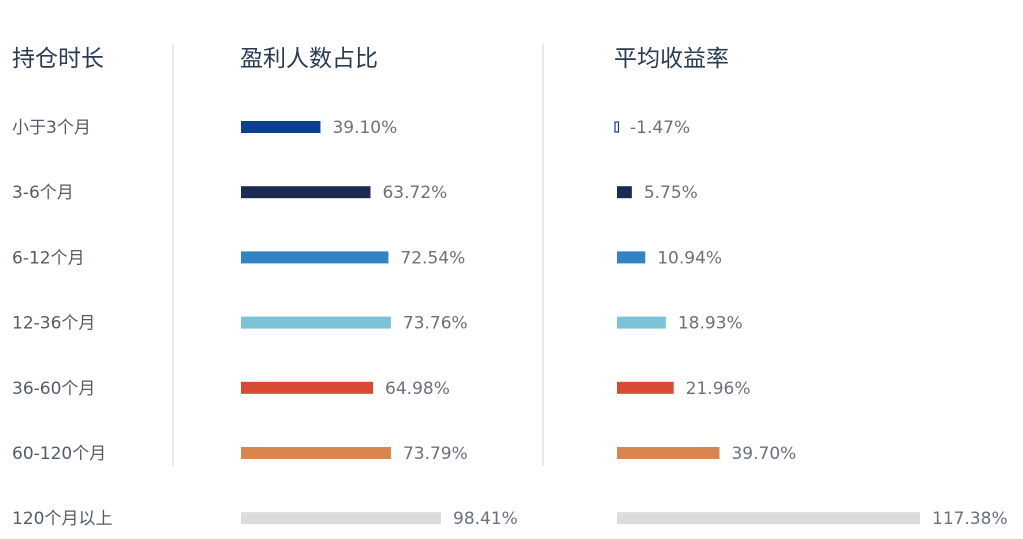  What do you see at coordinates (364, 128) in the screenshot?
I see `profit-ratio-label: 39.10%` at bounding box center [364, 128].